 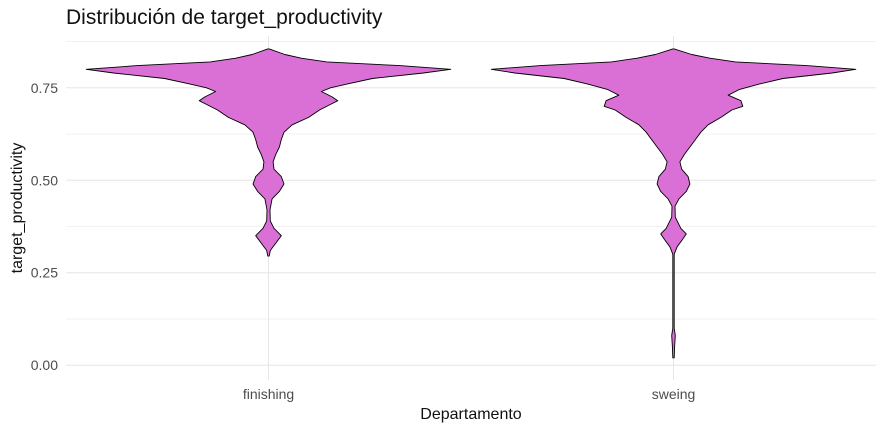 I want to click on y-tick-label: 0.00, so click(x=44, y=365).